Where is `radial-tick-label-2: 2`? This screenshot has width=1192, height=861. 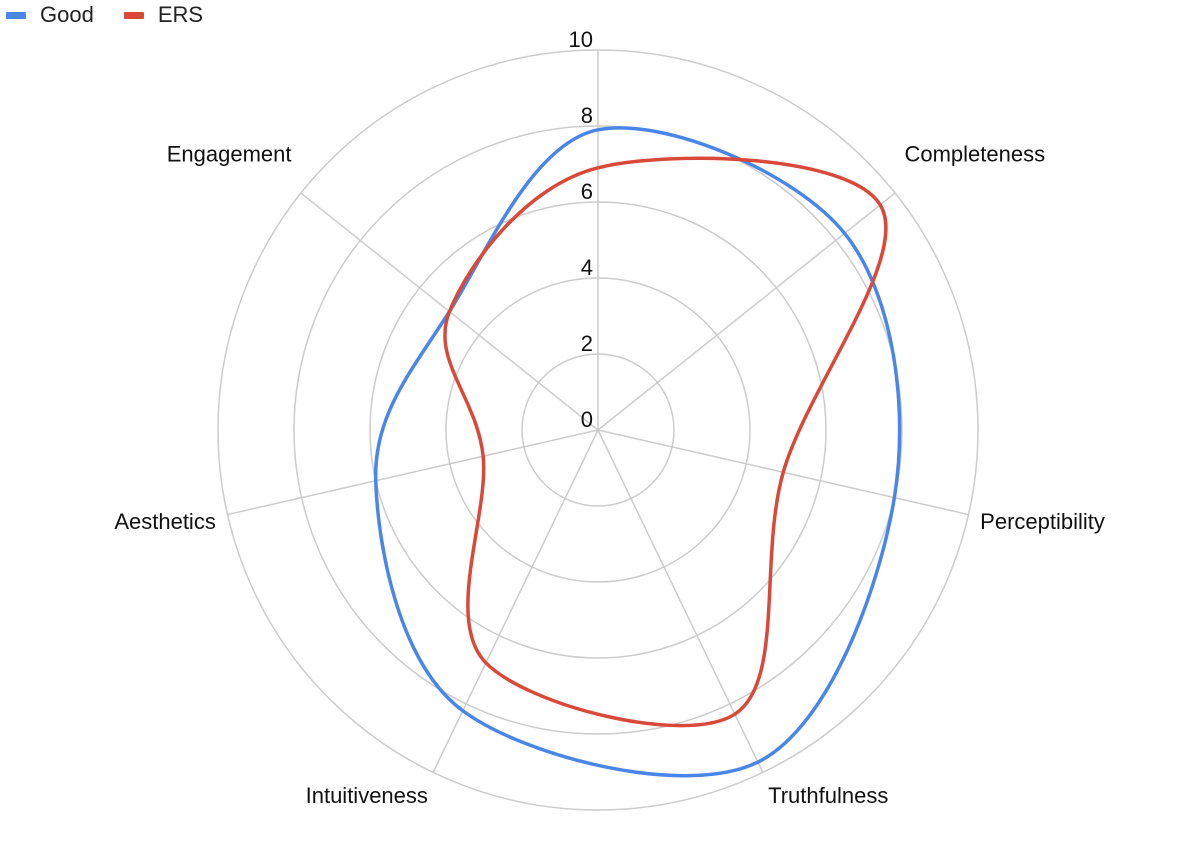
radial-tick-label-2: 2 is located at coordinates (587, 343).